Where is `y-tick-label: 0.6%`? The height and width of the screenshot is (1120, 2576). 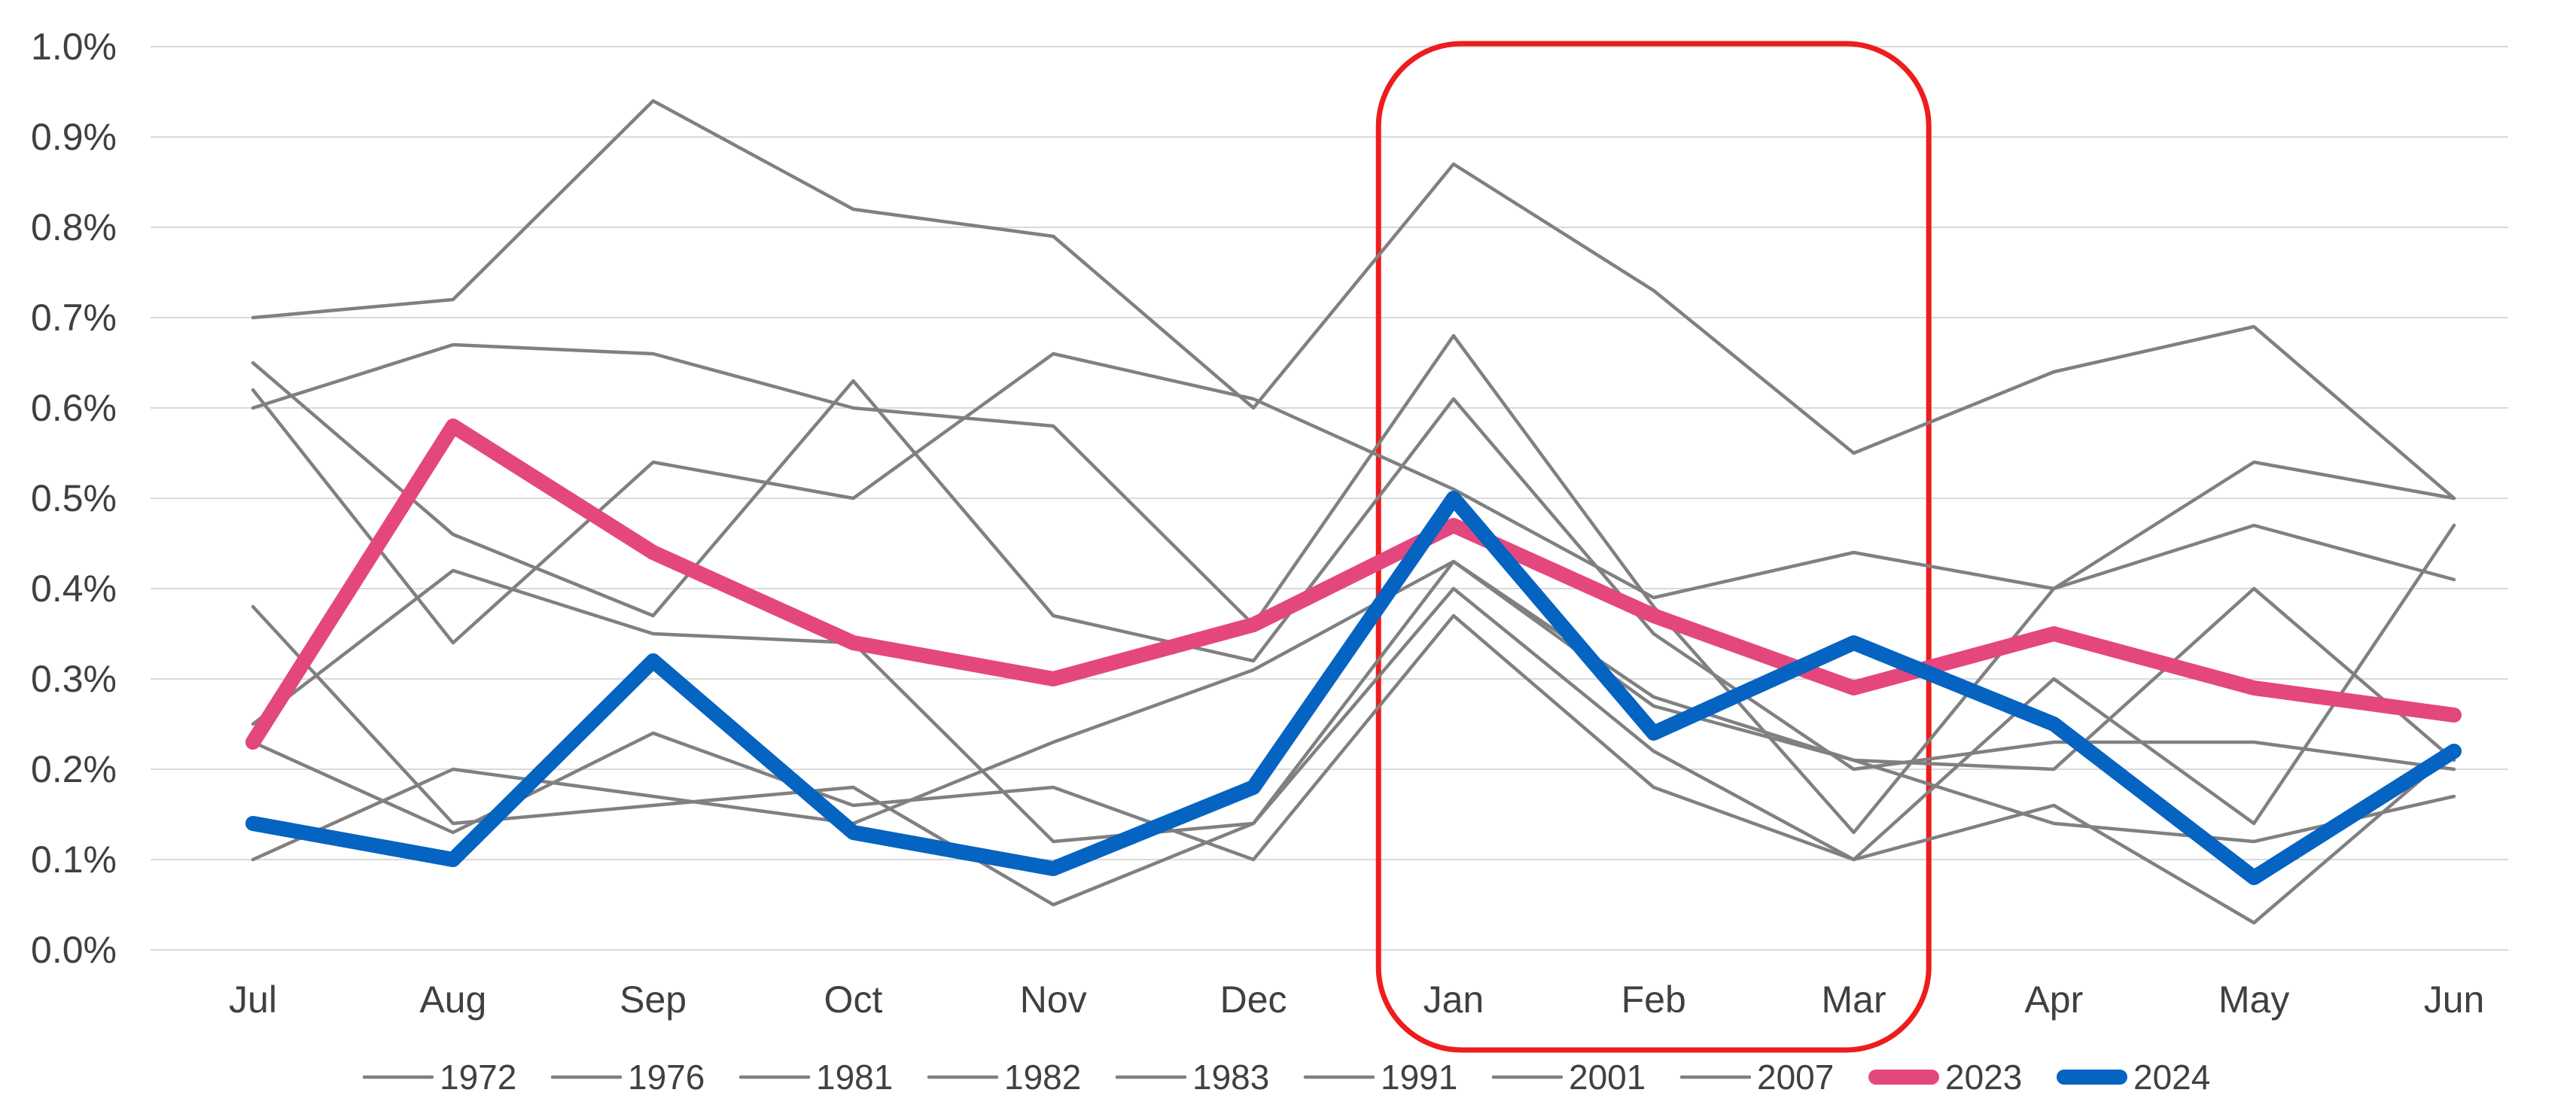
y-tick-label: 0.6% is located at coordinates (74, 408).